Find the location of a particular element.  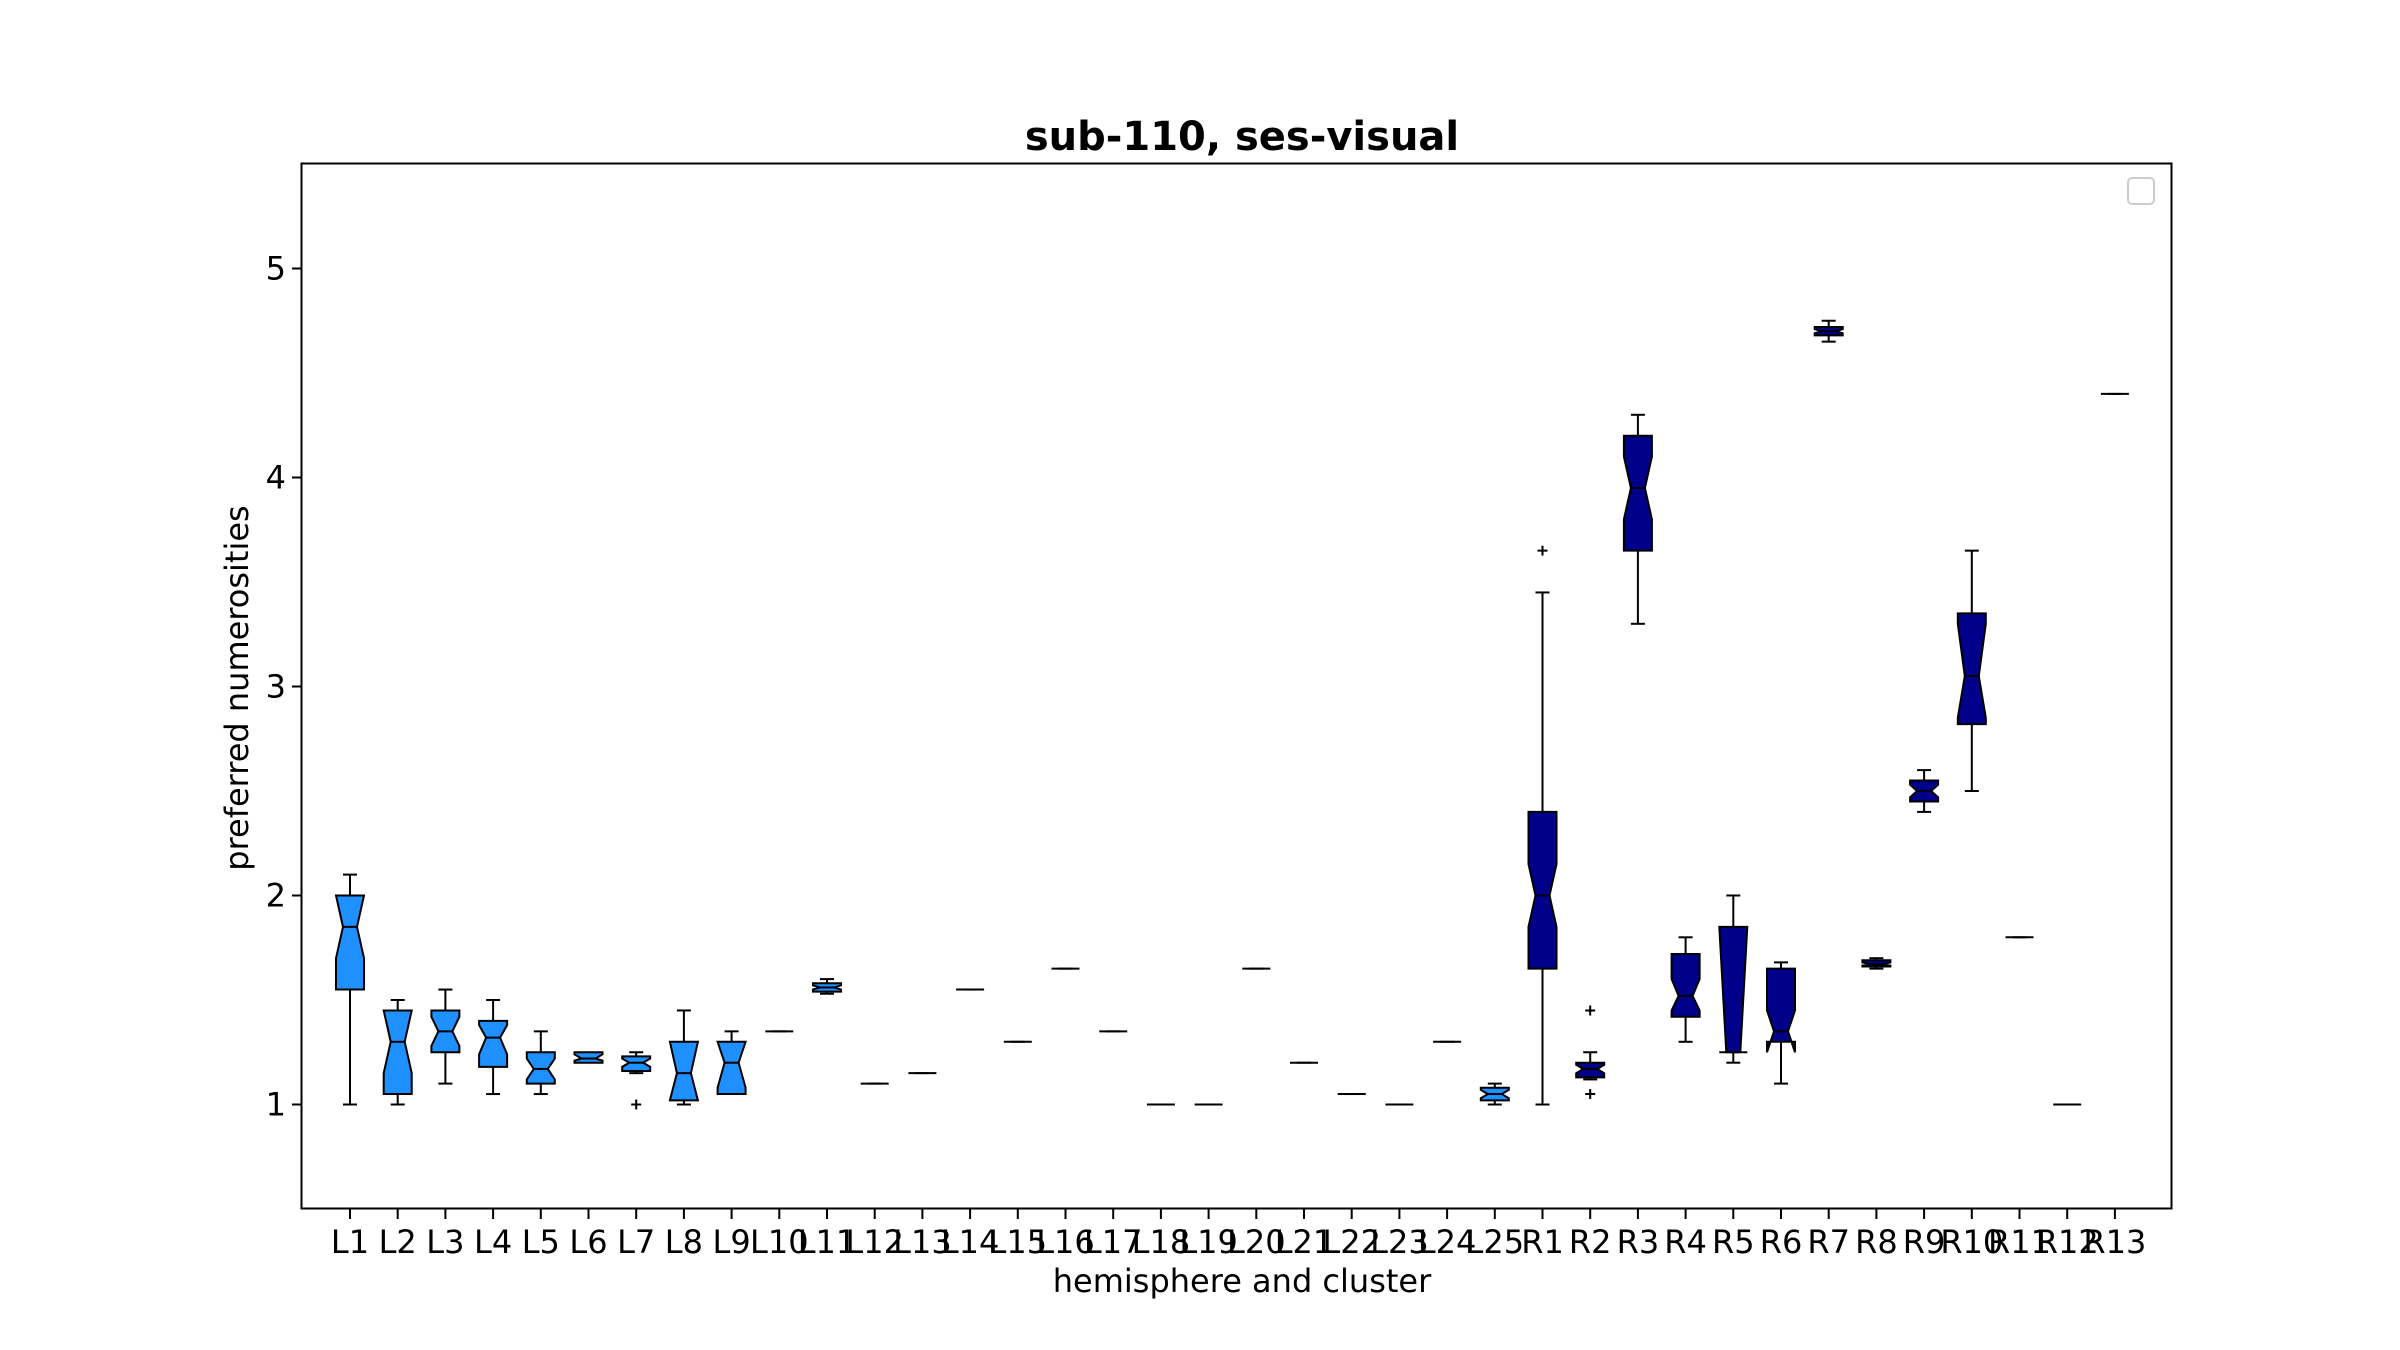

box-L9 is located at coordinates (731, 1068).